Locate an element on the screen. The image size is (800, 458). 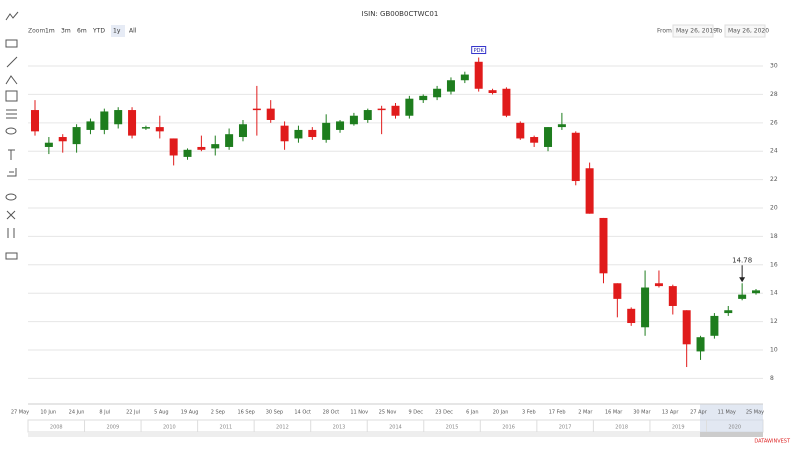
callout-label: 14.78 is located at coordinates (742, 260).